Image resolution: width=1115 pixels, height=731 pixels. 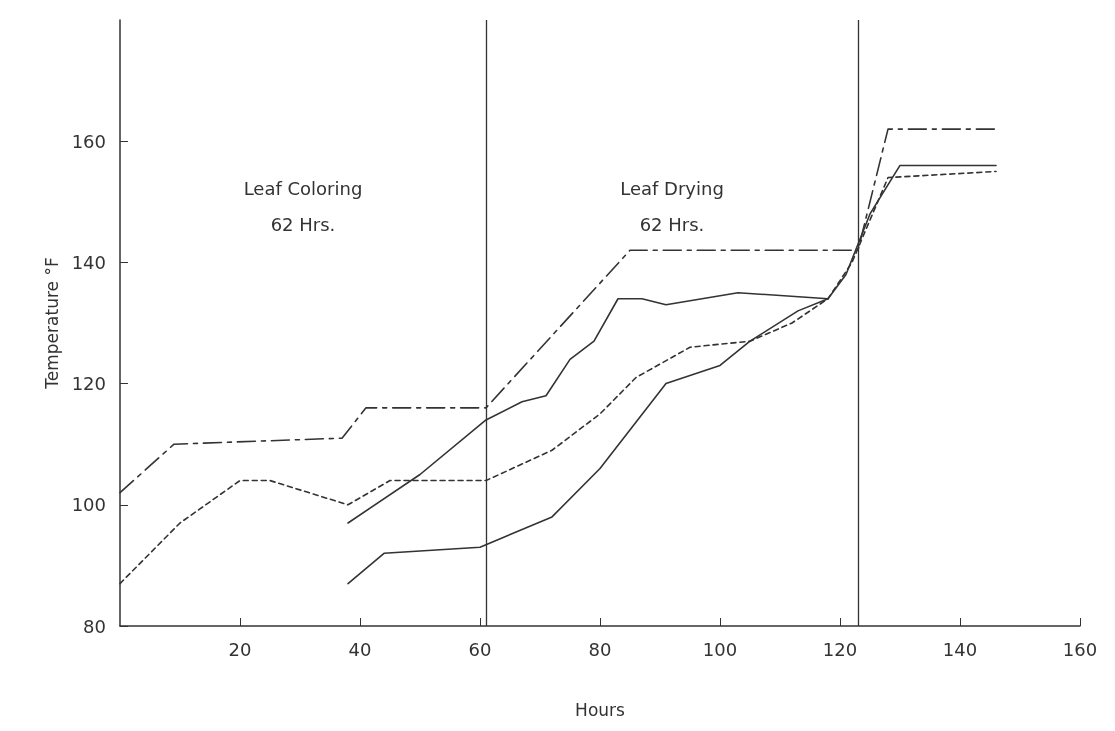 What do you see at coordinates (600, 649) in the screenshot?
I see `x-tick-label: 80` at bounding box center [600, 649].